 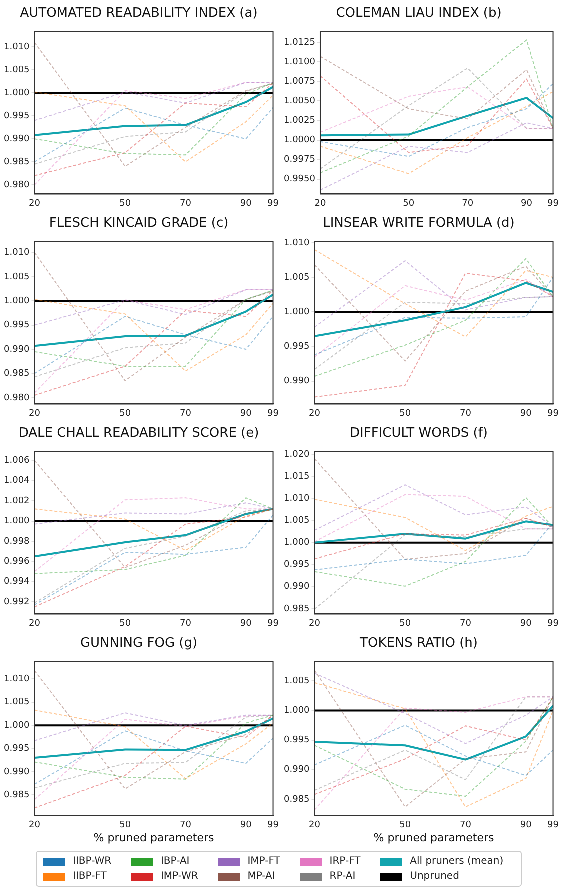 What do you see at coordinates (300, 121) in the screenshot?
I see `y-tick-label: 1.0025` at bounding box center [300, 121].